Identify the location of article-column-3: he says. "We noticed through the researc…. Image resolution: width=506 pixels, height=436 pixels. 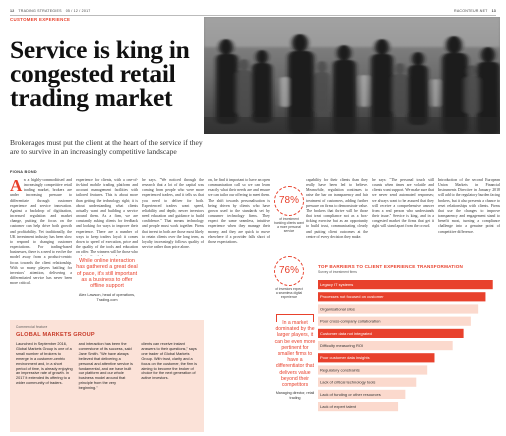
(173, 247).